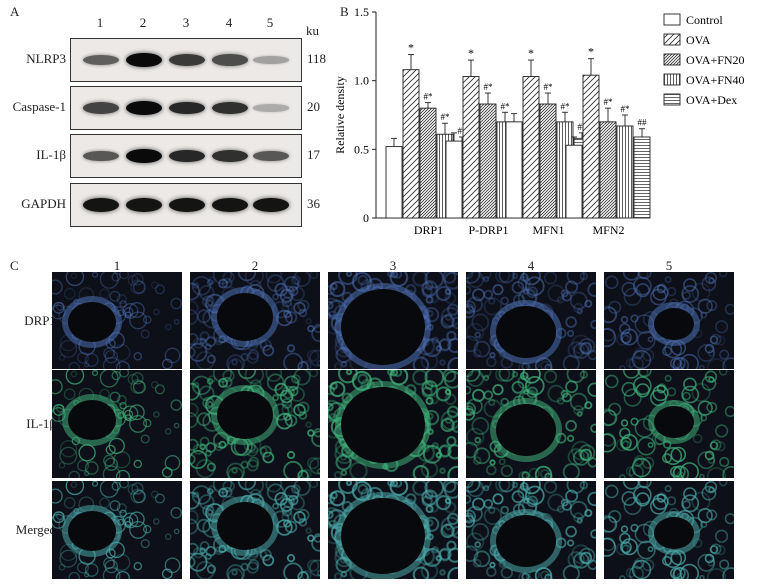 Image resolution: width=757 pixels, height=584 pixels. What do you see at coordinates (548, 230) in the screenshot?
I see `category-label: MFN1` at bounding box center [548, 230].